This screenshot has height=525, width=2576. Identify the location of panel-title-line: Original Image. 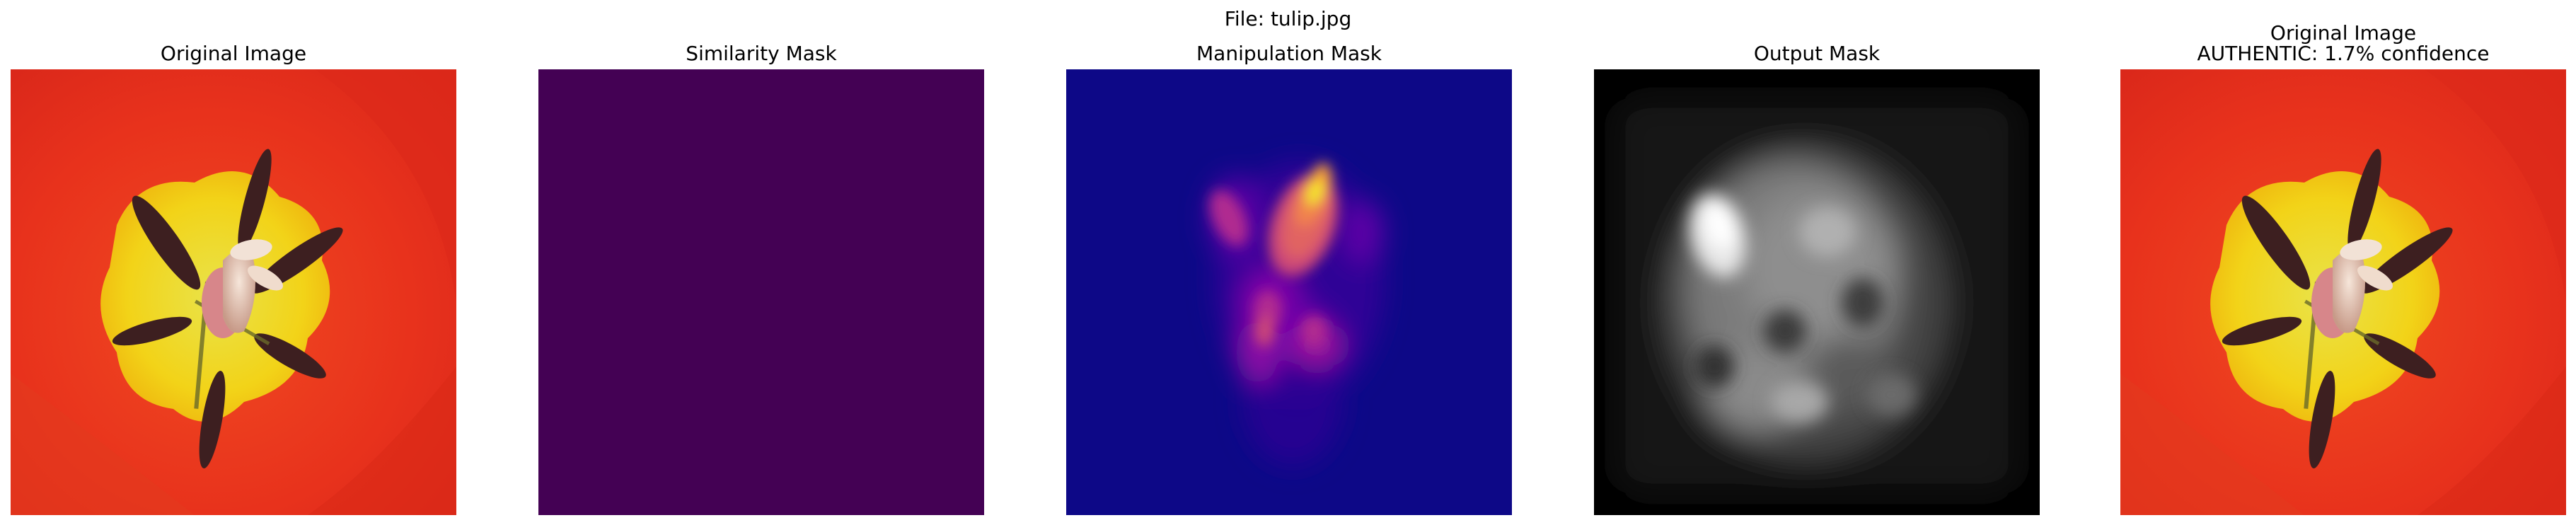
(2343, 33).